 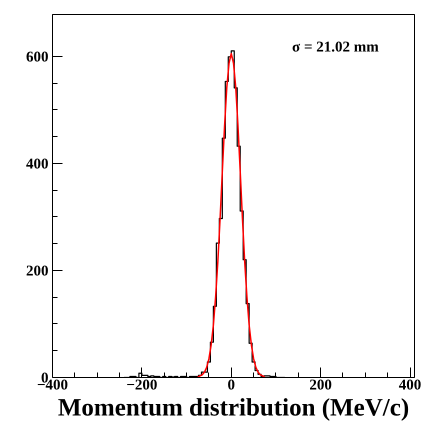 I want to click on x-tick-label: 0, so click(x=232, y=386).